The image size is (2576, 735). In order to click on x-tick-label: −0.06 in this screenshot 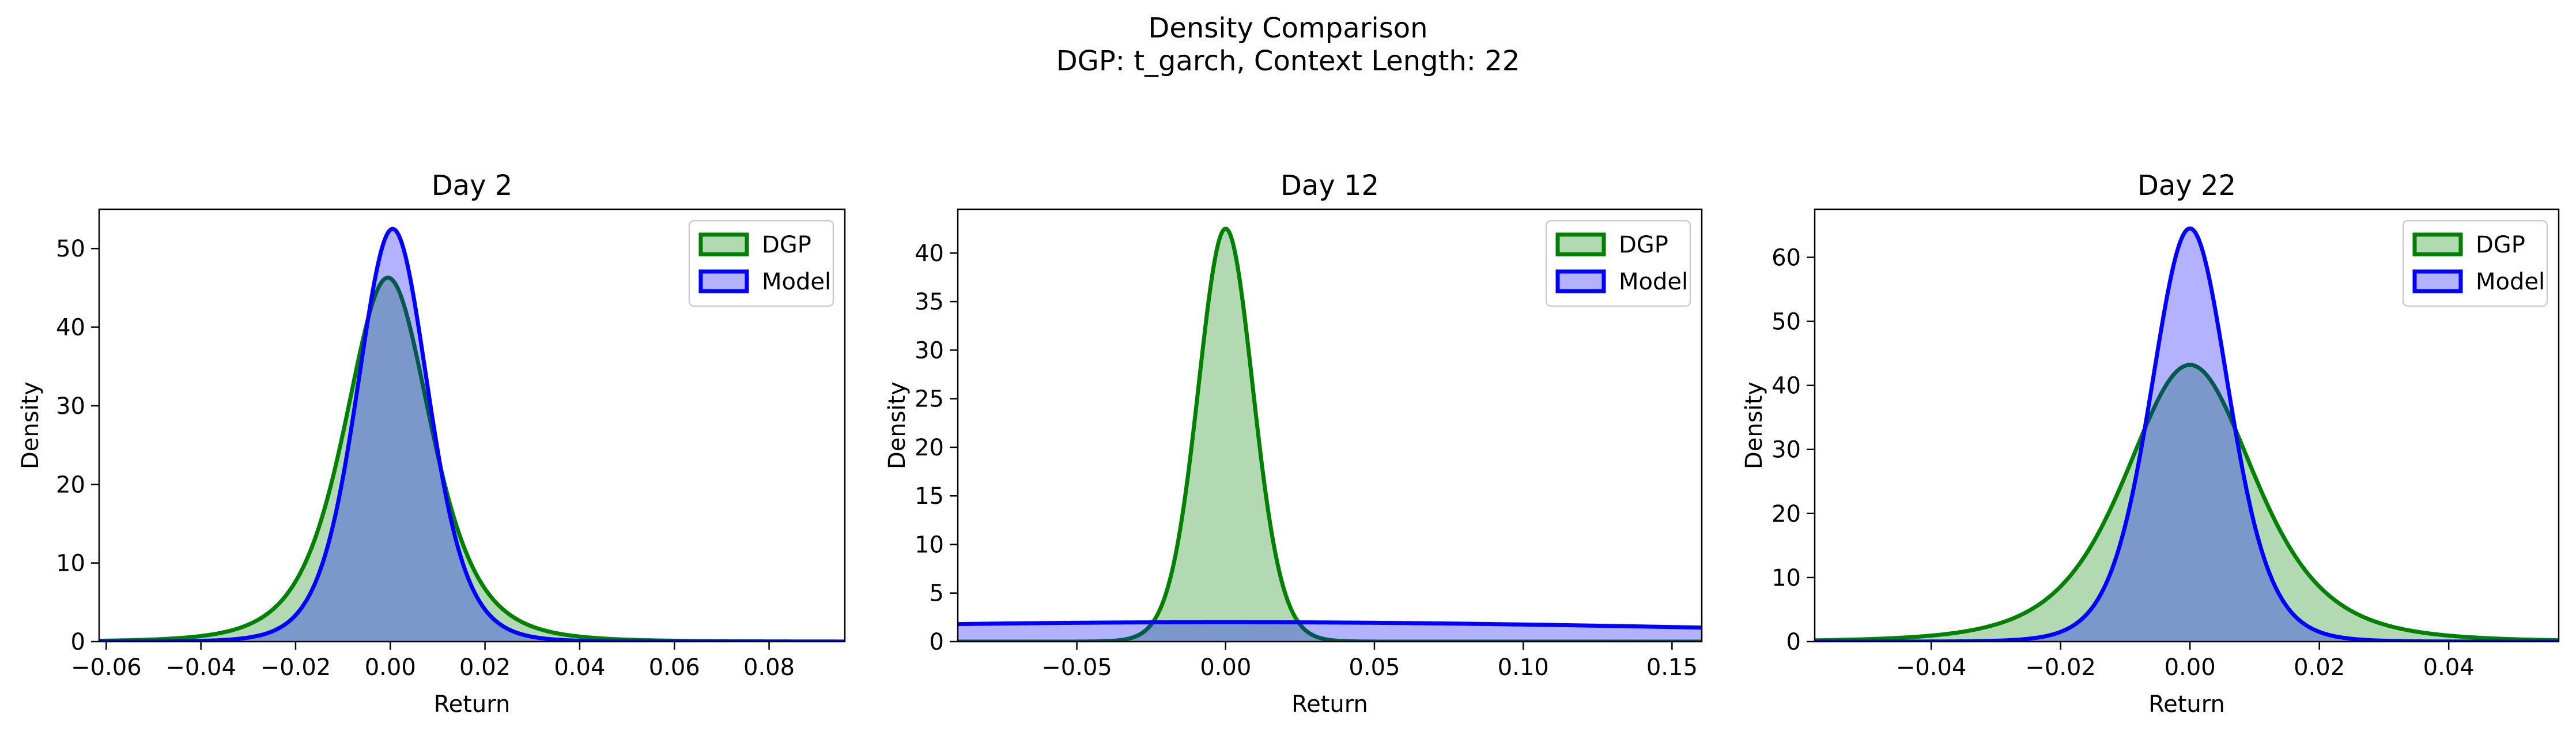, I will do `click(106, 667)`.